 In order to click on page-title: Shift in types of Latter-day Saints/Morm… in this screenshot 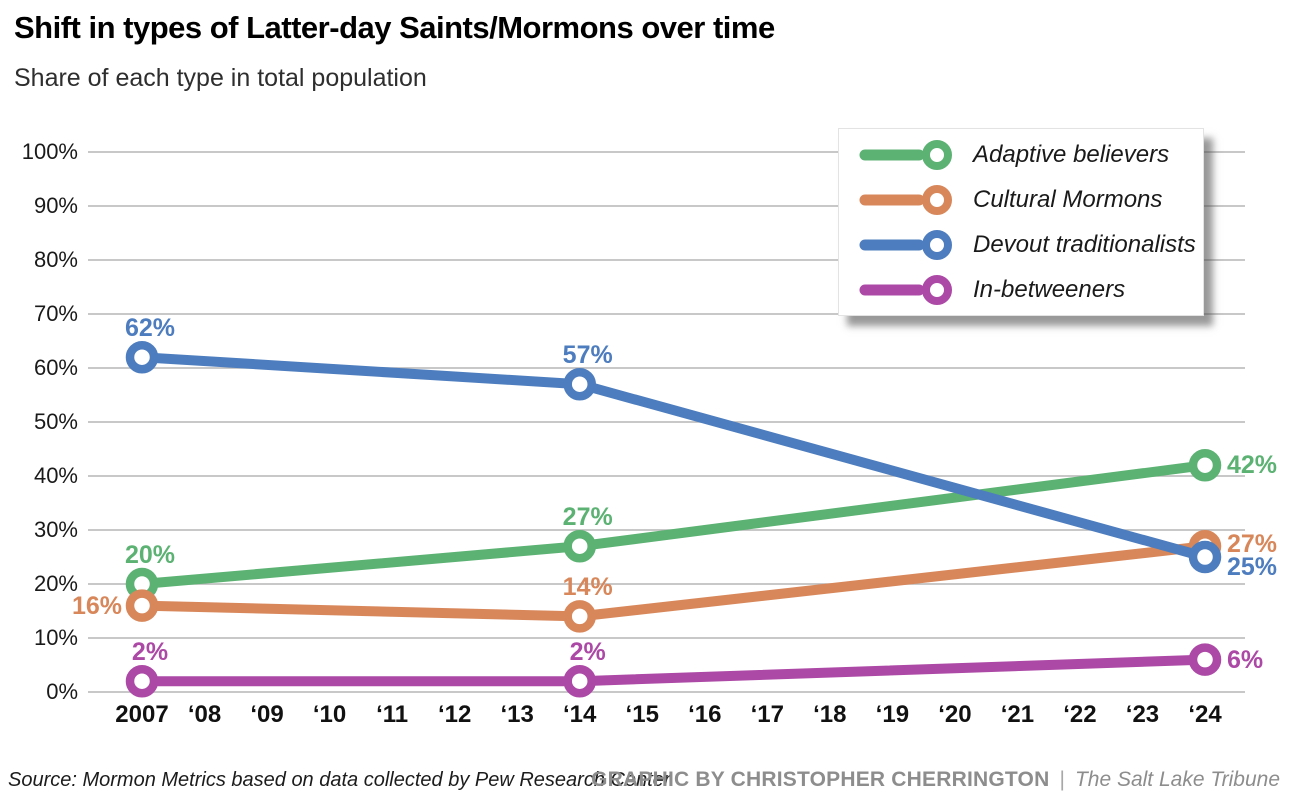, I will do `click(394, 27)`.